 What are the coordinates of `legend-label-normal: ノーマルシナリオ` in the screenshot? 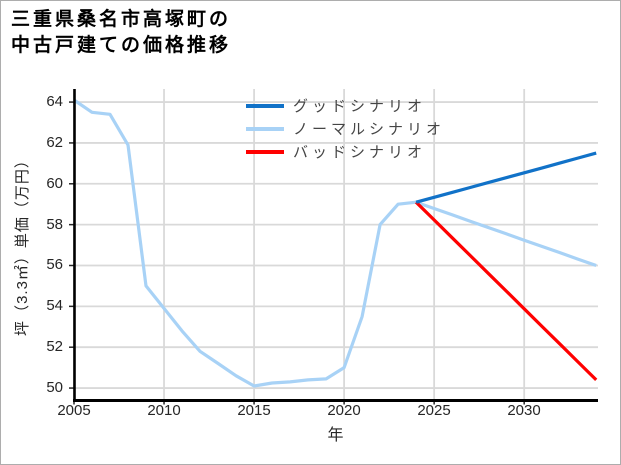 It's located at (369, 129).